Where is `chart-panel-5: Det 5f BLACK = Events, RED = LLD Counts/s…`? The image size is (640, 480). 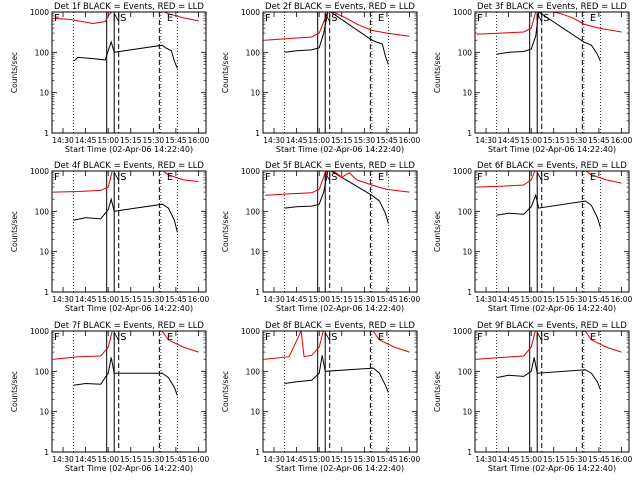
chart-panel-5: Det 5f BLACK = Events, RED = LLD Counts/s… is located at coordinates (321, 237).